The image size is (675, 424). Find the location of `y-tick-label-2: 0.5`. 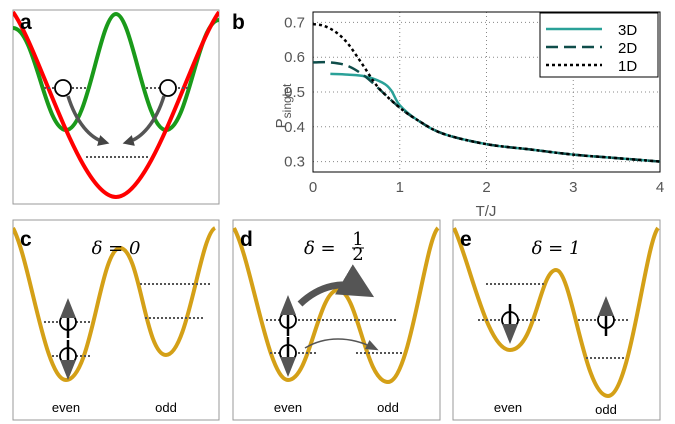

y-tick-label-2: 0.5 is located at coordinates (294, 92).